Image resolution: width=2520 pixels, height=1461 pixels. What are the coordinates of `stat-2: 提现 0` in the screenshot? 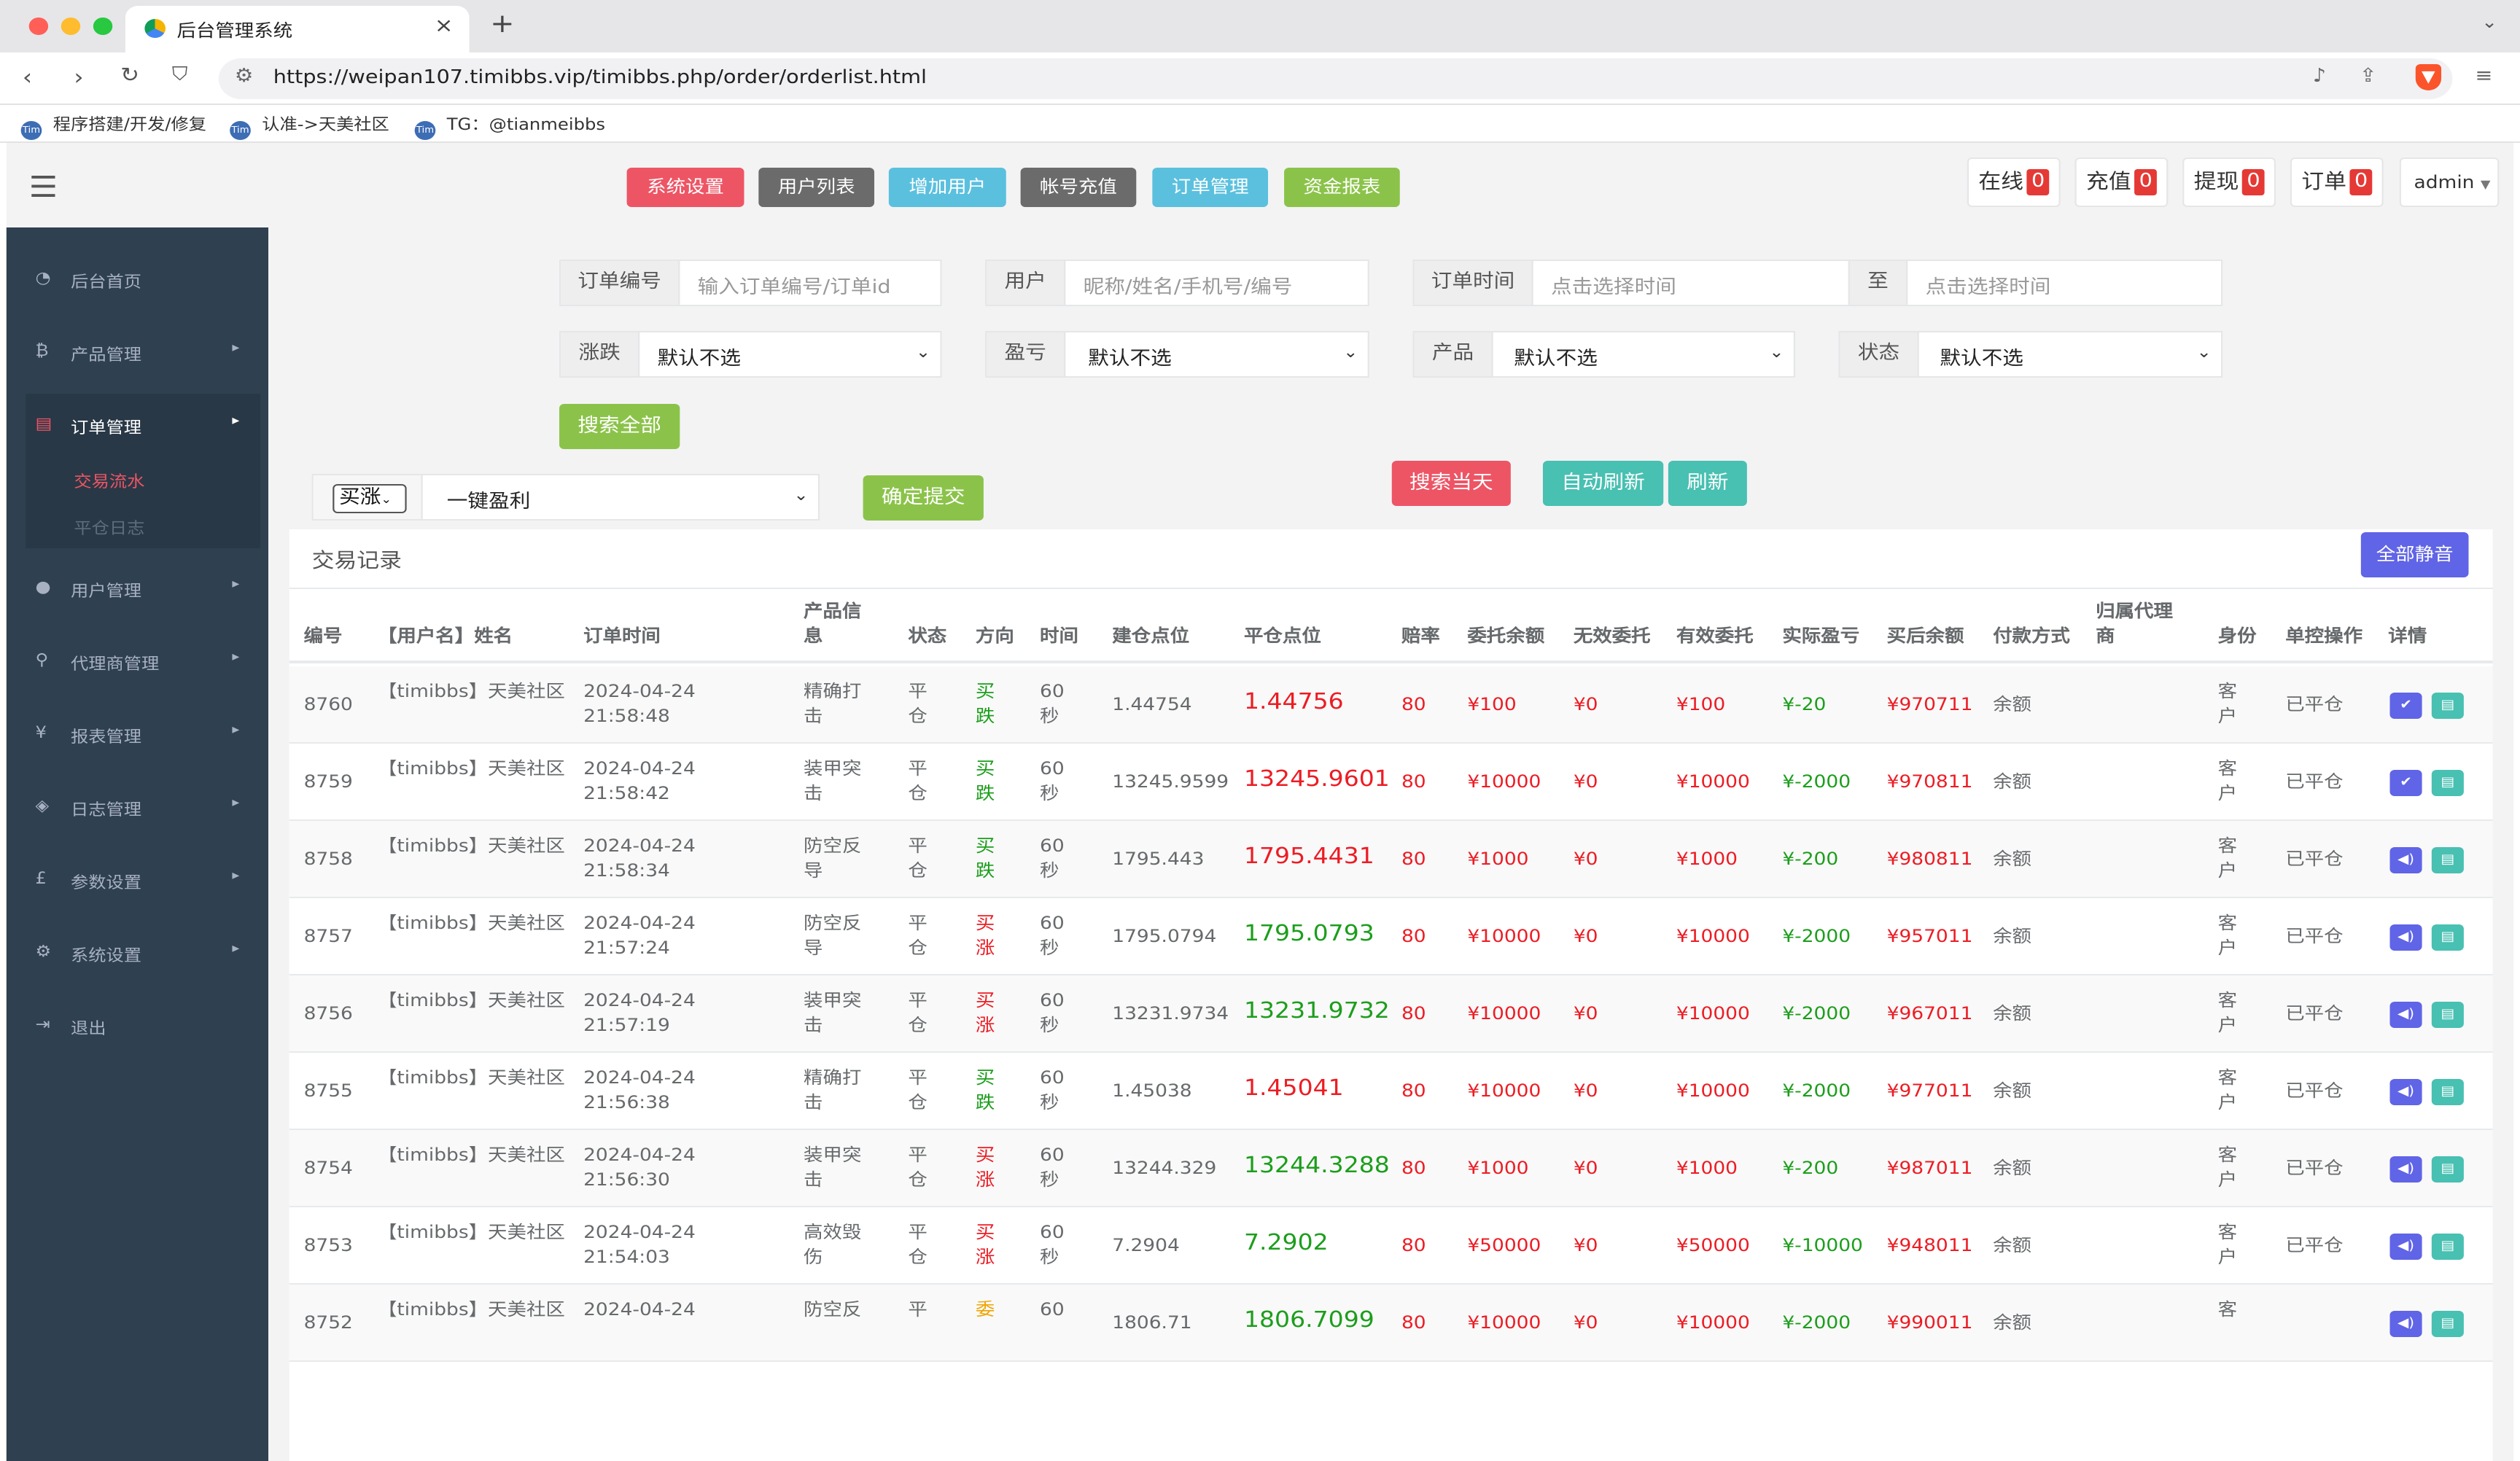 It's located at (2229, 182).